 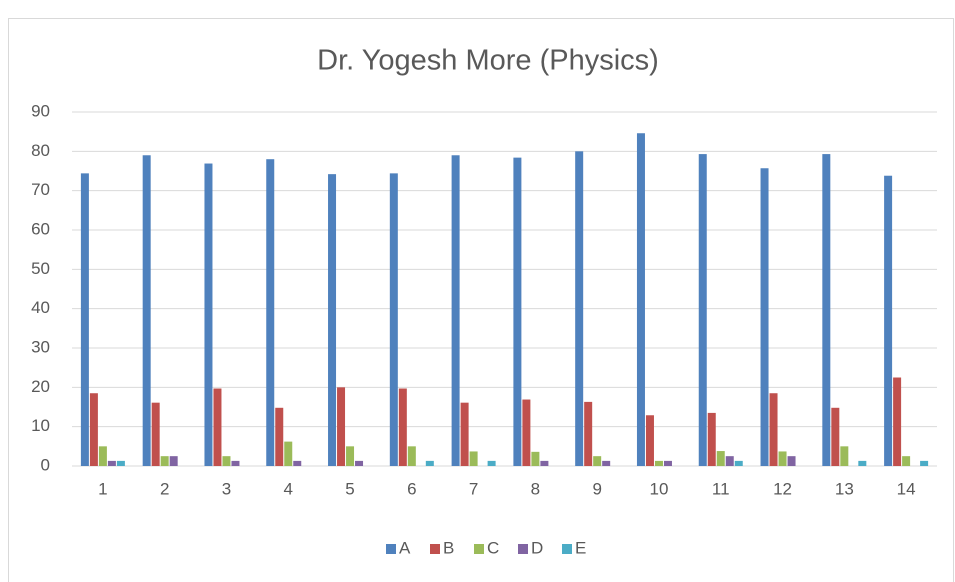 What do you see at coordinates (40, 268) in the screenshot?
I see `y-tick-label: 50` at bounding box center [40, 268].